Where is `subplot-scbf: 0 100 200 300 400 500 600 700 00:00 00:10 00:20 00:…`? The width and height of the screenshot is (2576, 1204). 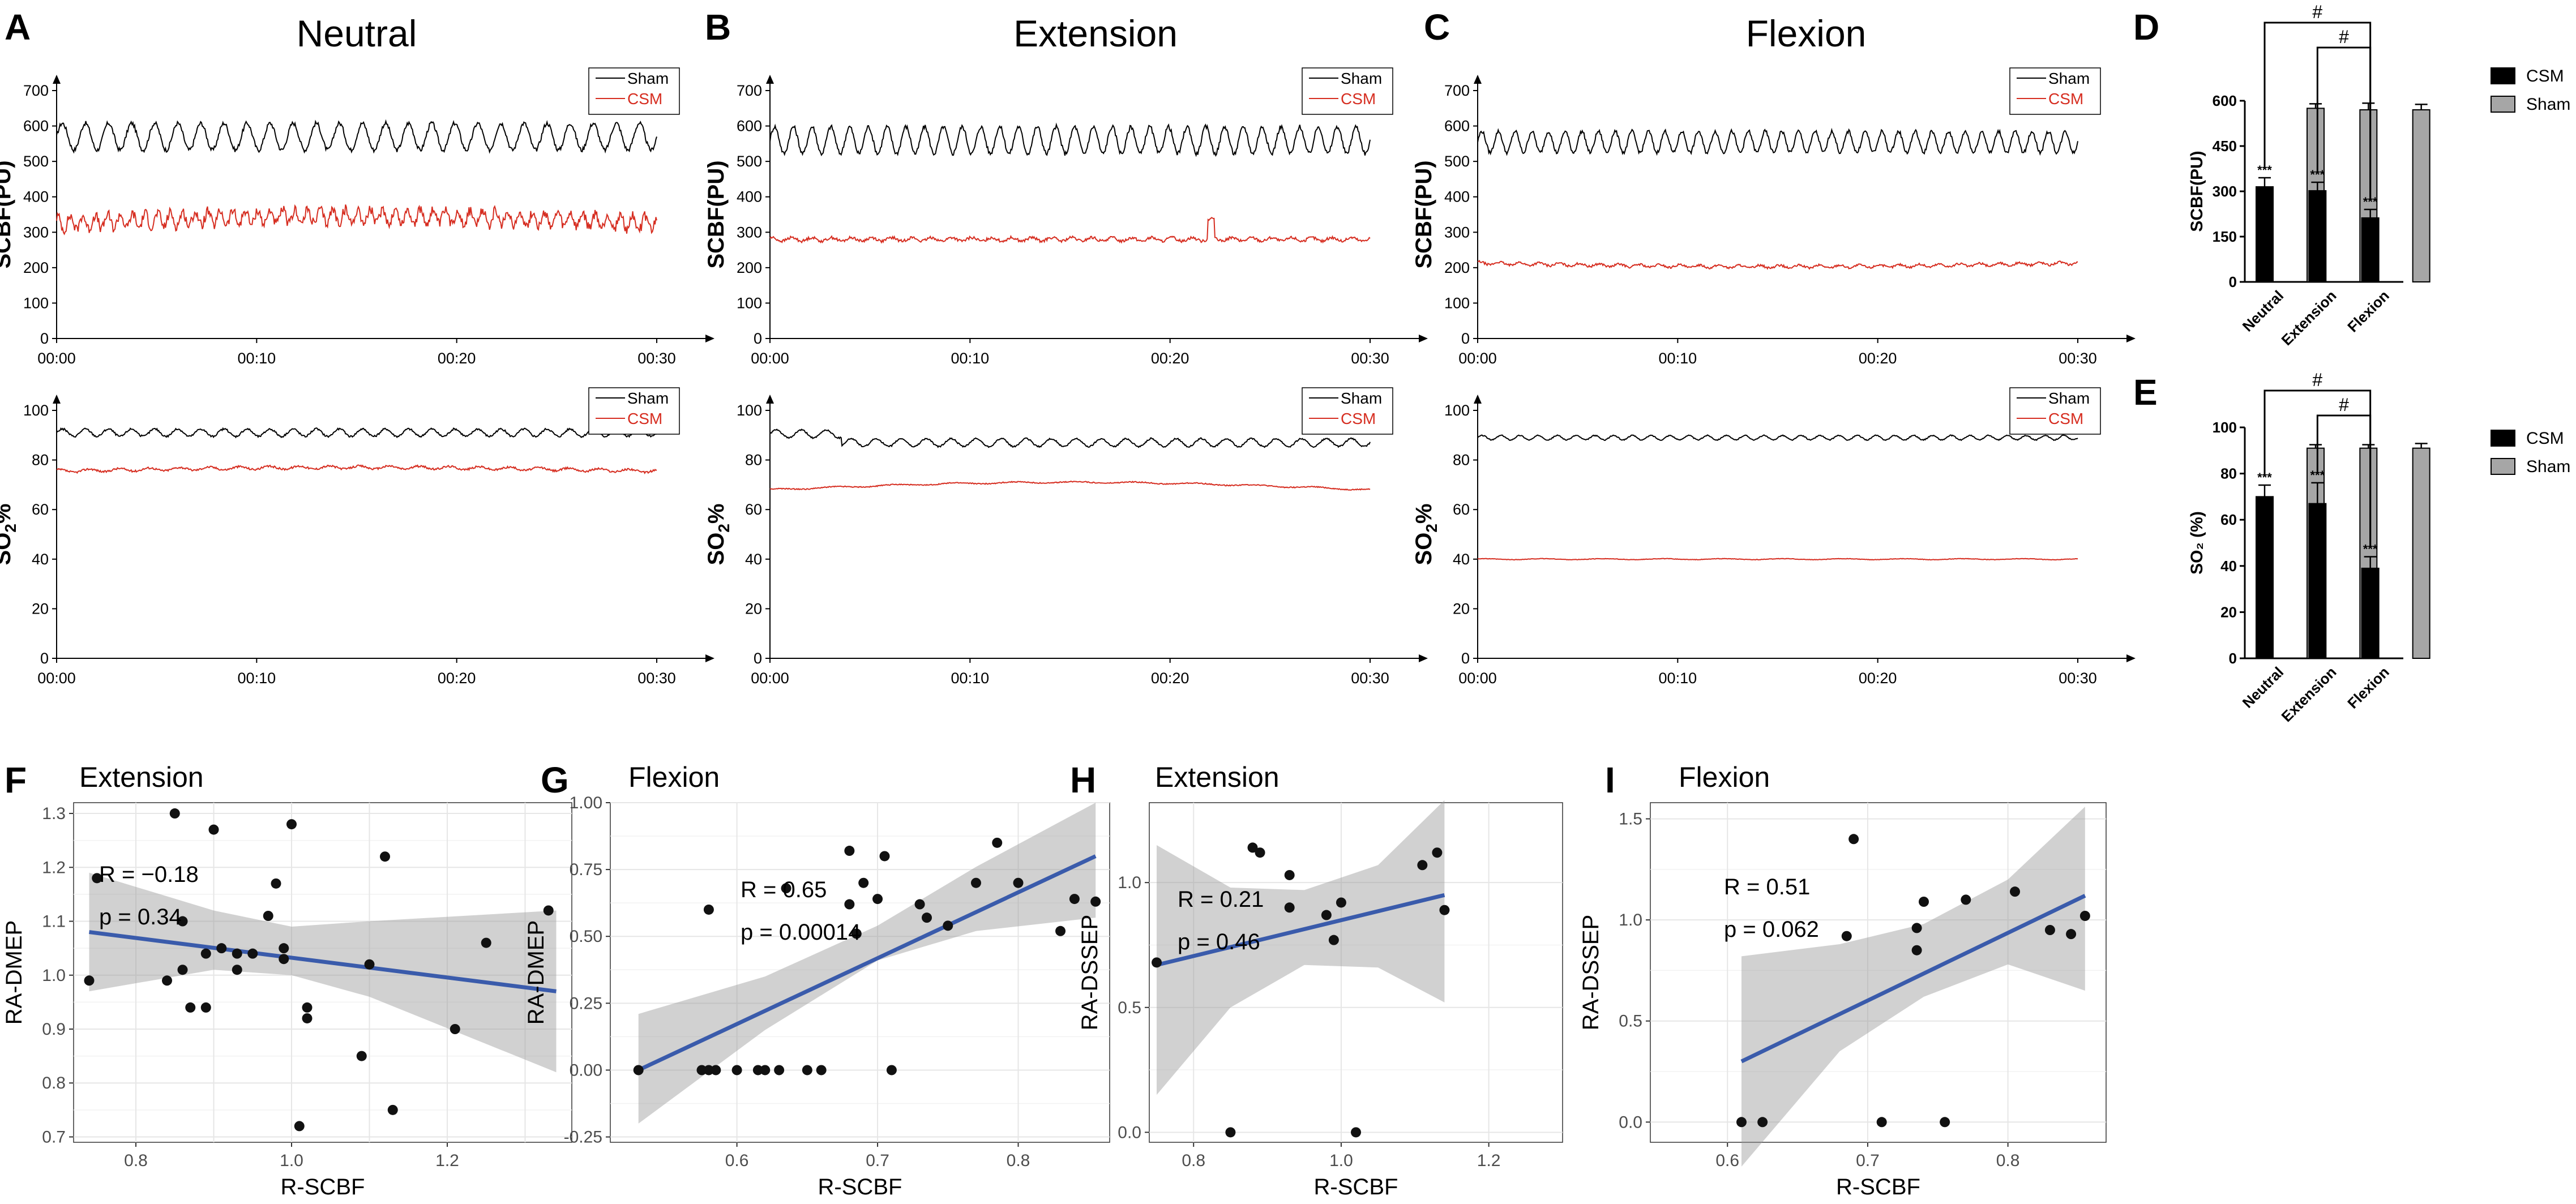 subplot-scbf: 0 100 200 300 400 500 600 700 00:00 00:10 00:20 00:… is located at coordinates (1773, 217).